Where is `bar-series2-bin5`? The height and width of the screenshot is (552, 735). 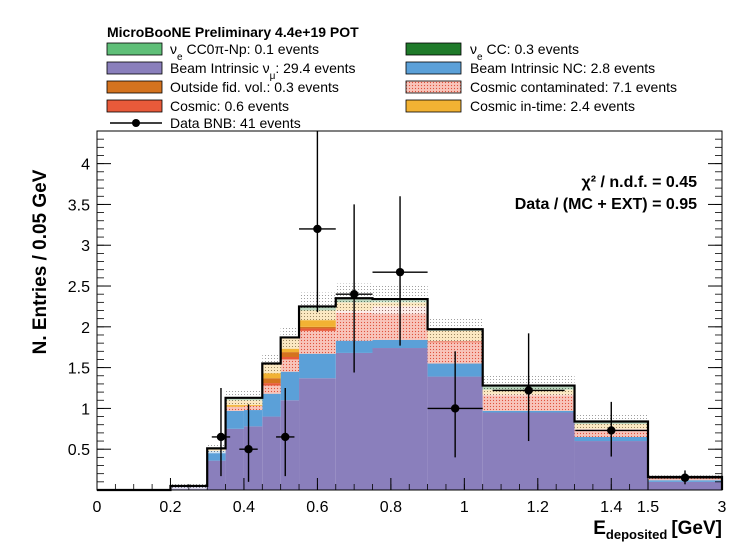 bar-series2-bin5 is located at coordinates (253, 408).